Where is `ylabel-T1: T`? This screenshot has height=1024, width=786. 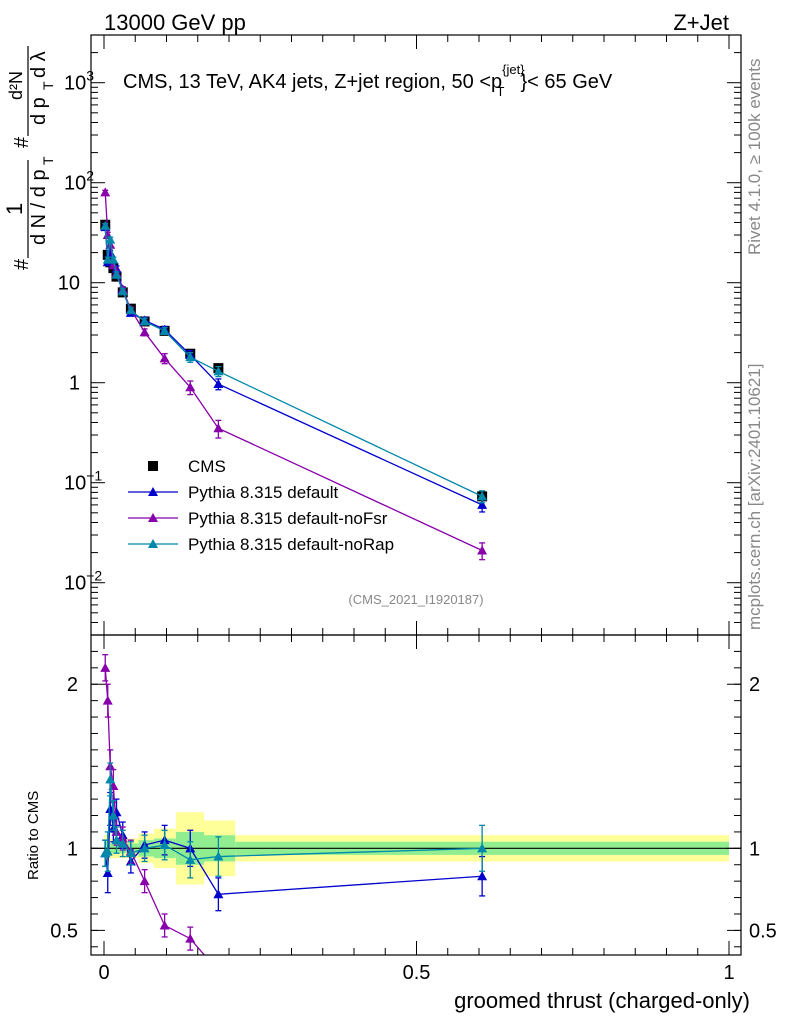 ylabel-T1: T is located at coordinates (48, 160).